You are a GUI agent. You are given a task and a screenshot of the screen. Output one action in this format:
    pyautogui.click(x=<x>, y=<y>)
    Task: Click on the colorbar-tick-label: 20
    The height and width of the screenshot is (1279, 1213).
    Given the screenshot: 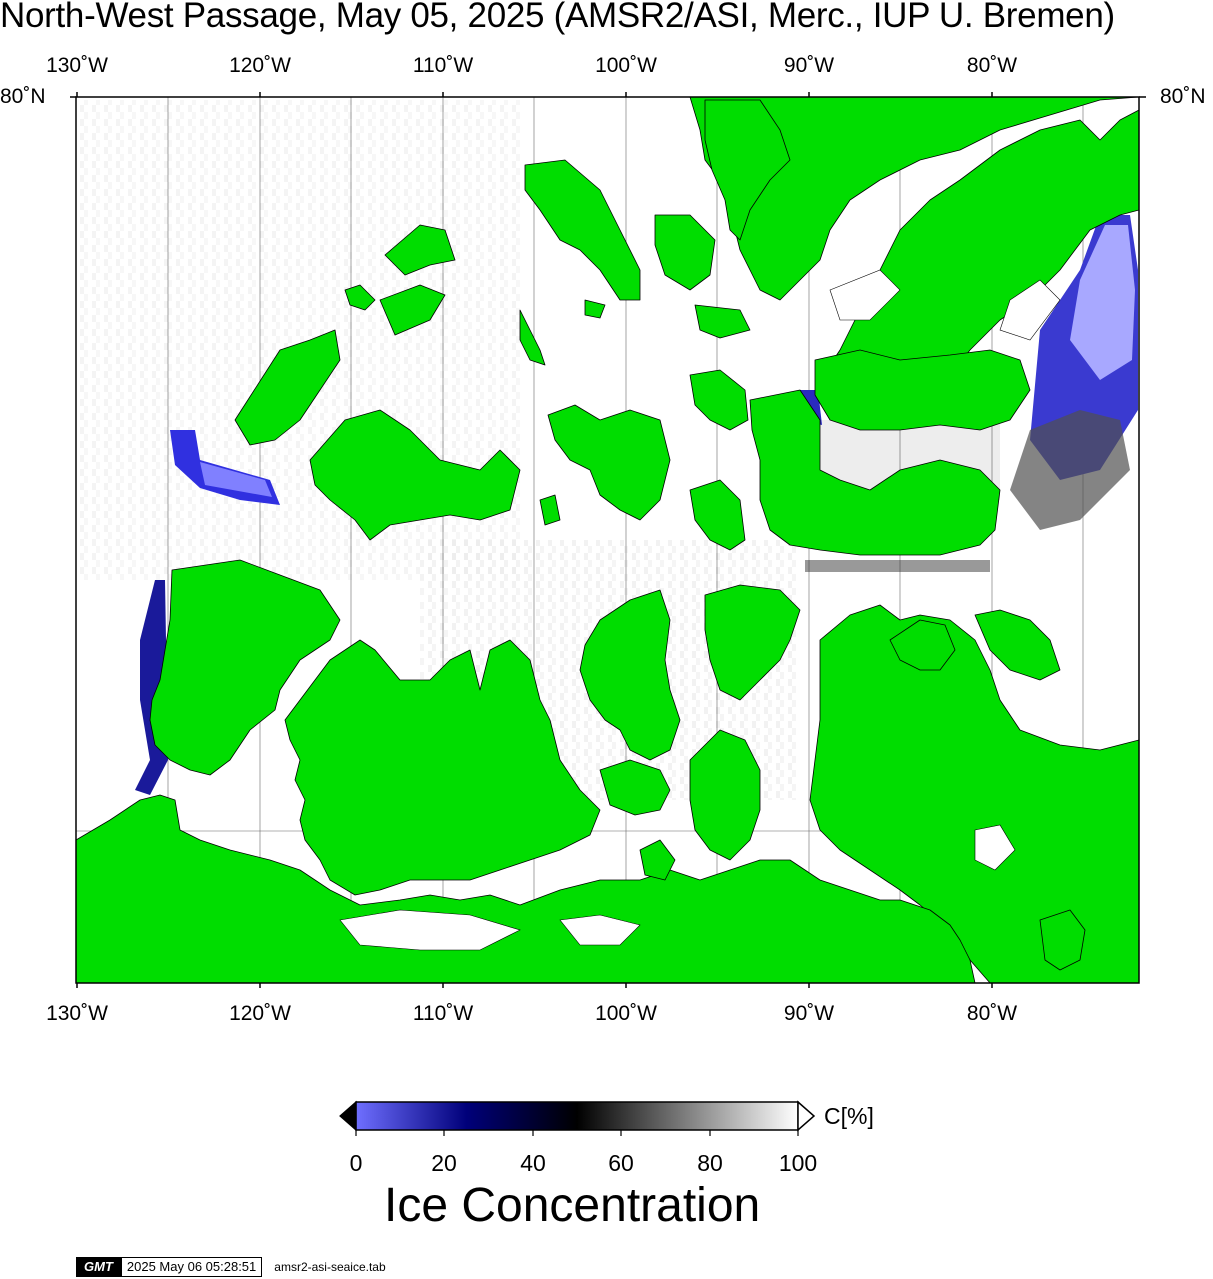 What is the action you would take?
    pyautogui.click(x=444, y=1163)
    